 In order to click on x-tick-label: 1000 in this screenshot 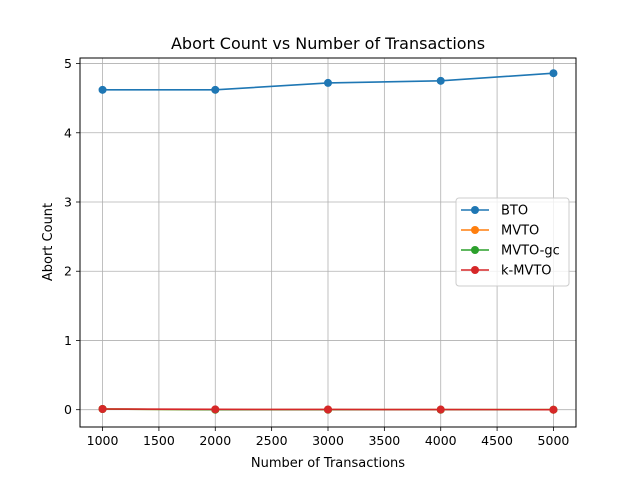, I will do `click(103, 440)`.